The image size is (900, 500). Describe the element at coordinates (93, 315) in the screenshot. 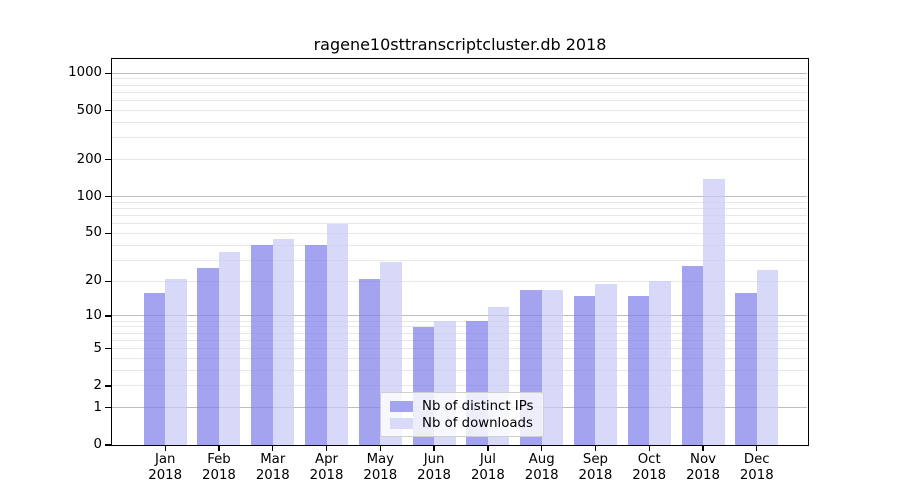

I see `y-axis-tick-label: 10` at that location.